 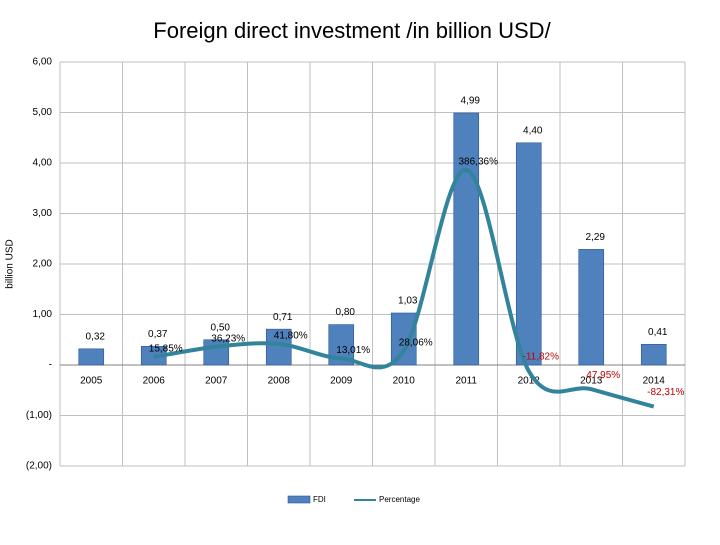 I want to click on y-tick-label: 6,00, so click(x=43, y=62).